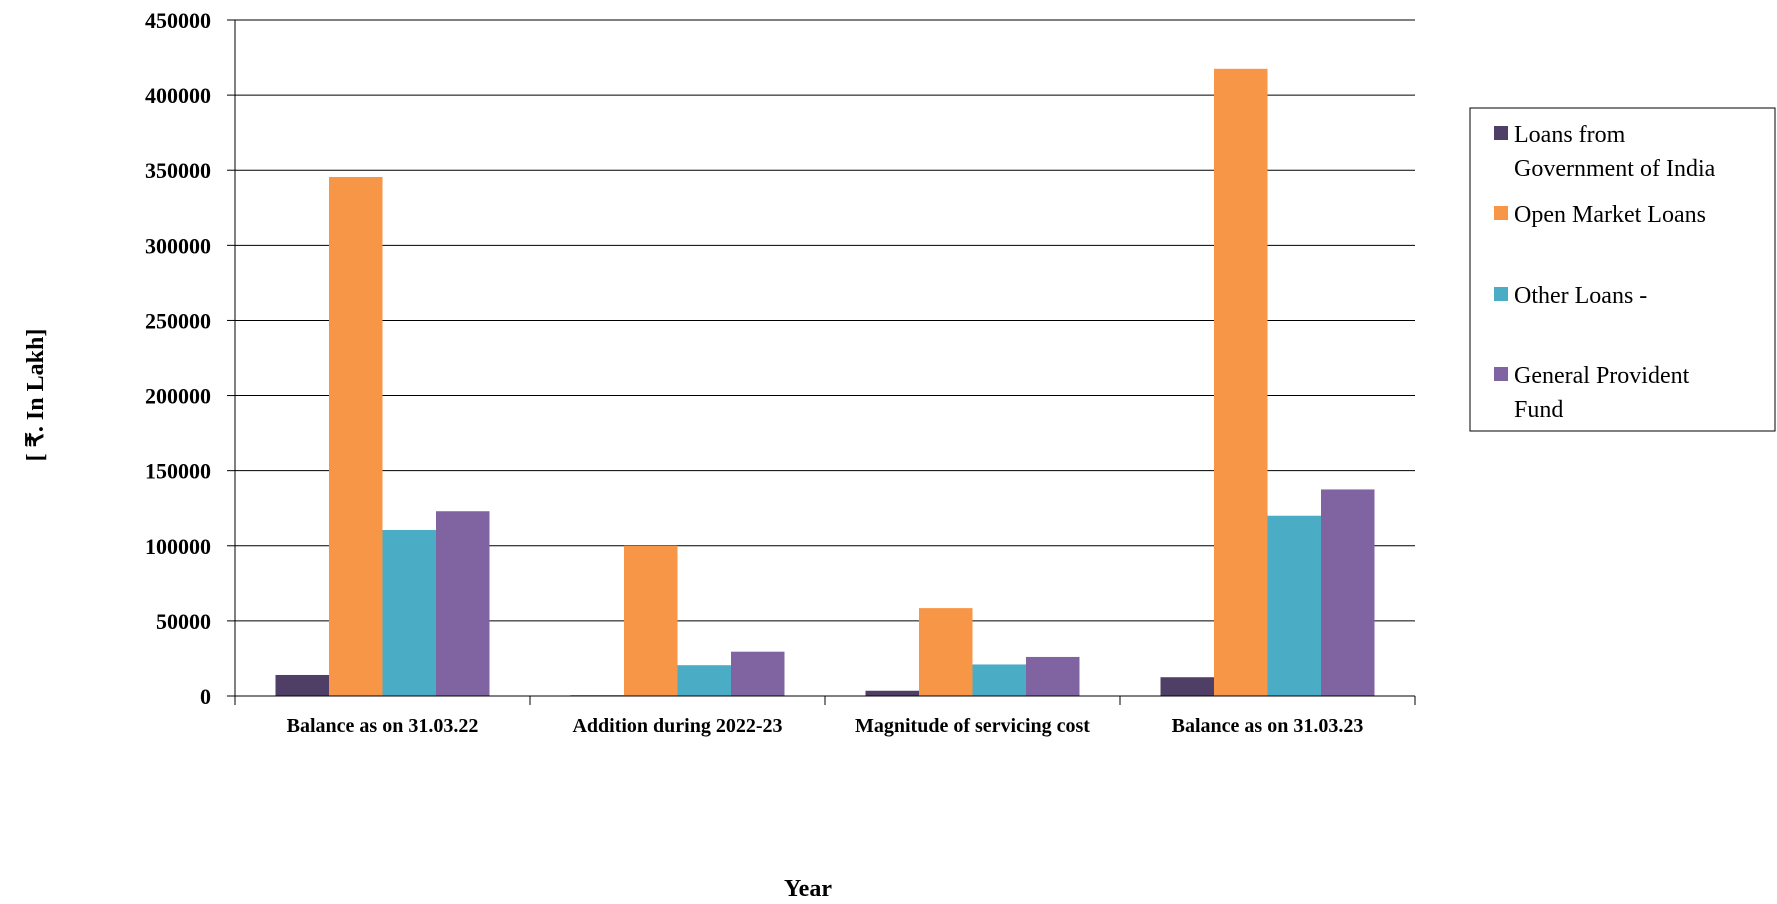 This screenshot has height=904, width=1777. Describe the element at coordinates (383, 726) in the screenshot. I see `x-category-label: Balance as on 31.03.22` at that location.